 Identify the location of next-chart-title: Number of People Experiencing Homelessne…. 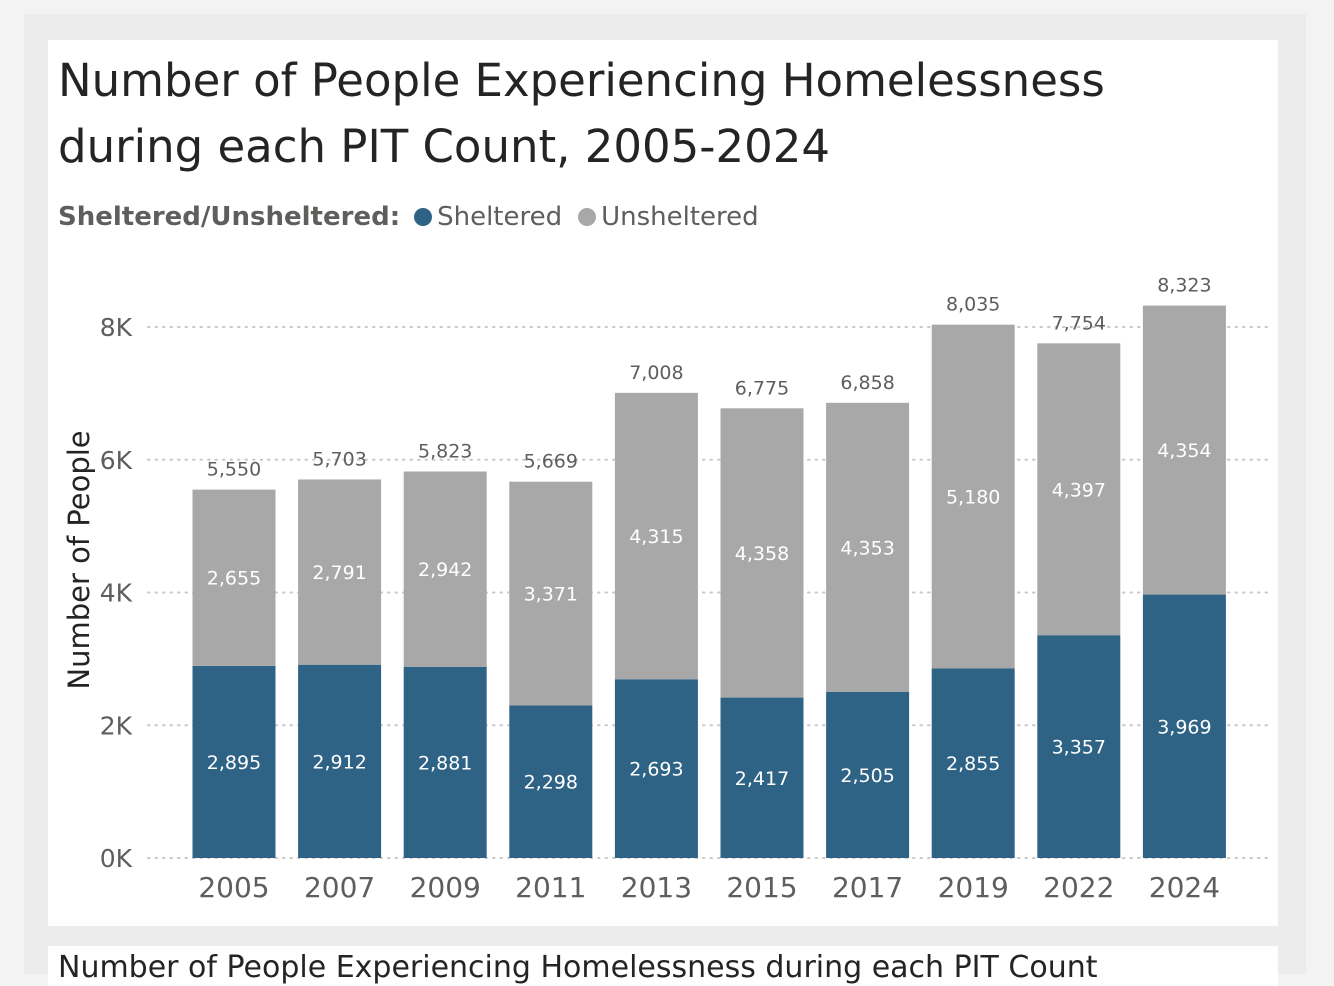
(578, 967).